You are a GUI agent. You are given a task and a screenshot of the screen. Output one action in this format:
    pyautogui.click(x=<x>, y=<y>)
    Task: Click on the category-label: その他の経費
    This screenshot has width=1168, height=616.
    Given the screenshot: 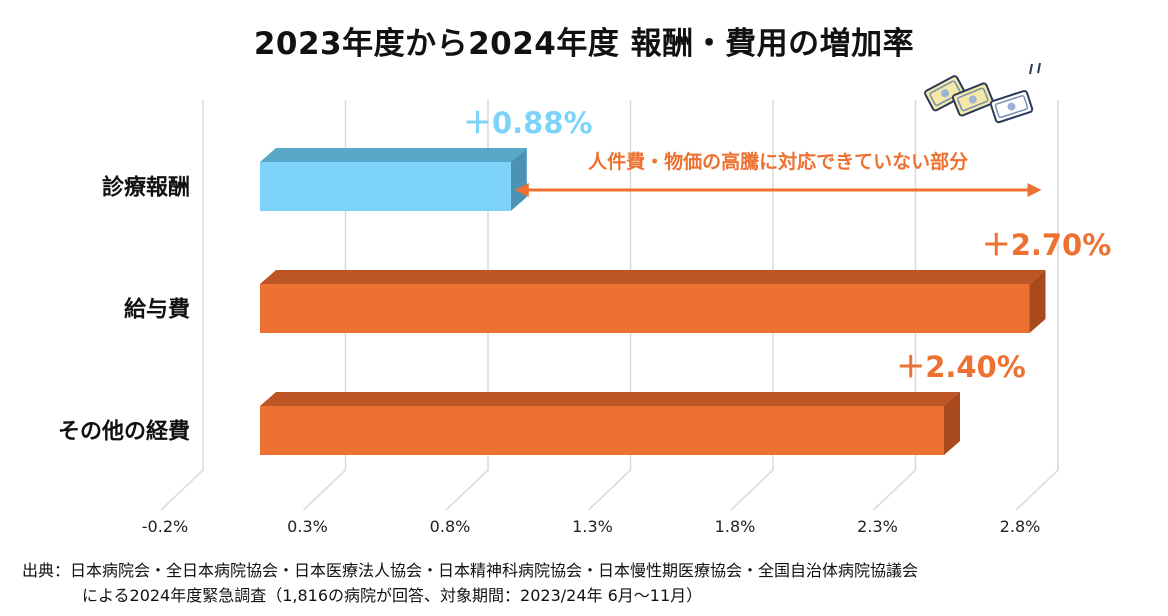 What is the action you would take?
    pyautogui.click(x=124, y=432)
    